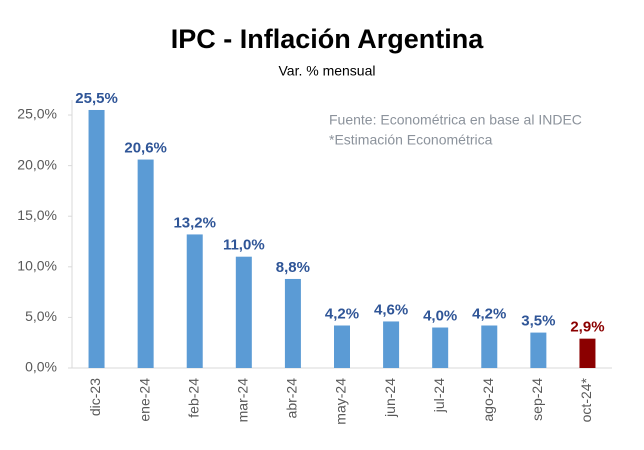 The width and height of the screenshot is (644, 450). I want to click on value-label: 20,6%, so click(145, 148).